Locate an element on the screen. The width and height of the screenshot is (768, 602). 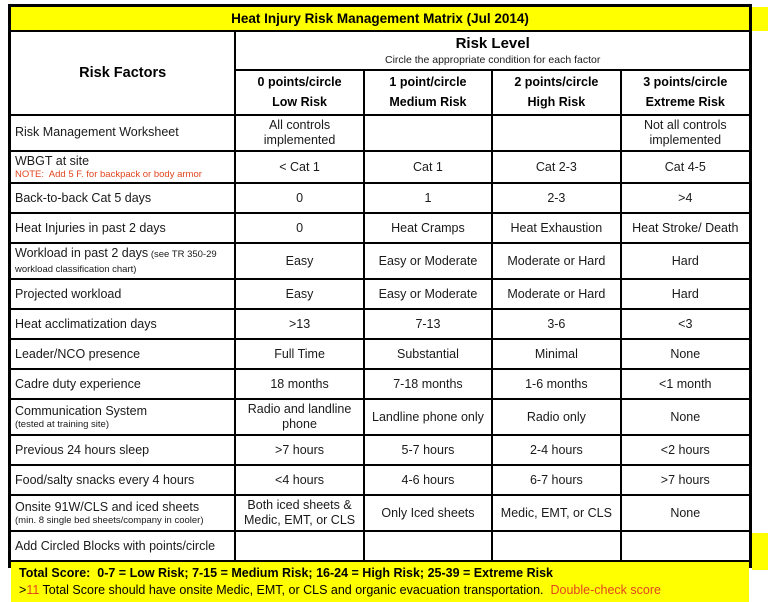
factor-label: Leader/NCO presence is located at coordinates (124, 354).